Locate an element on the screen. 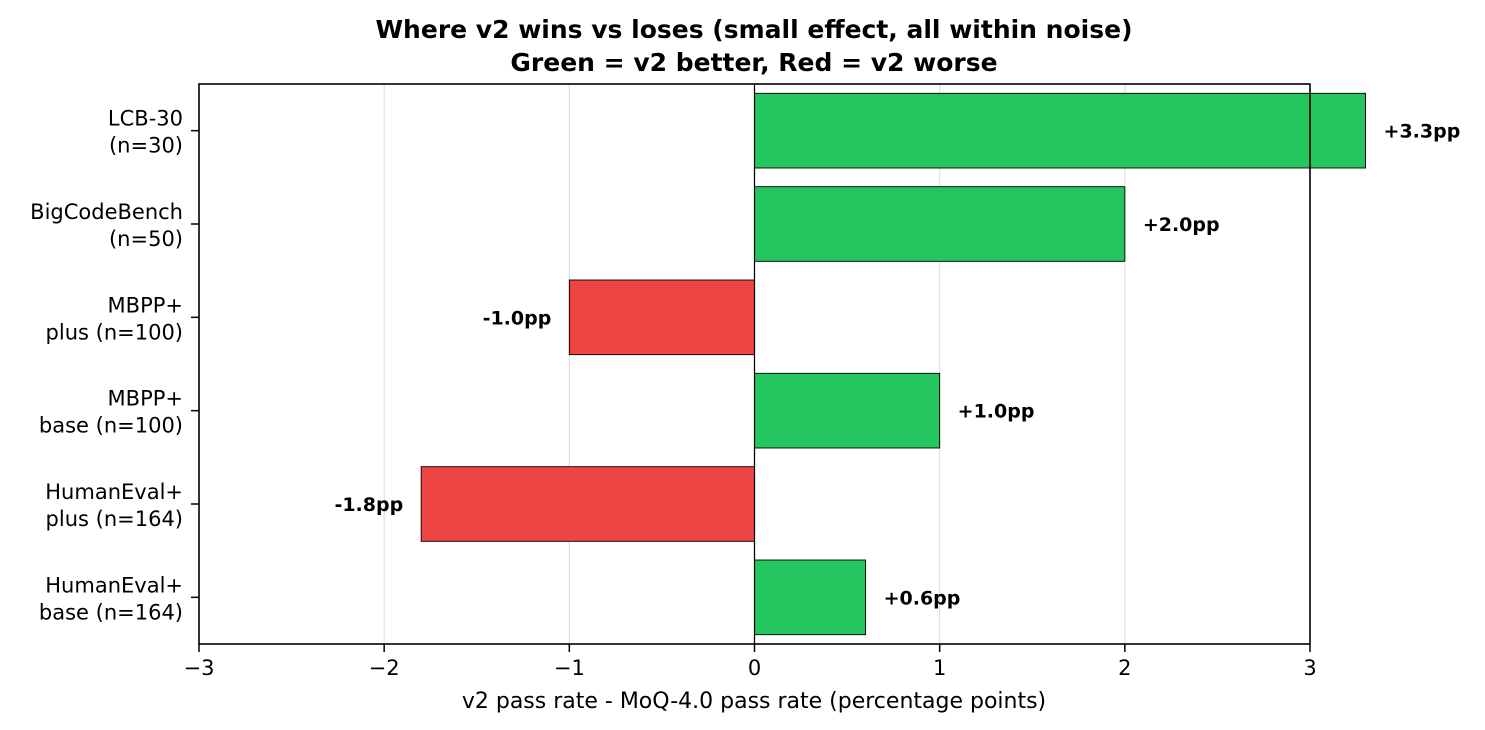 The width and height of the screenshot is (1485, 730). x-tick-label: 2 is located at coordinates (1124, 668).